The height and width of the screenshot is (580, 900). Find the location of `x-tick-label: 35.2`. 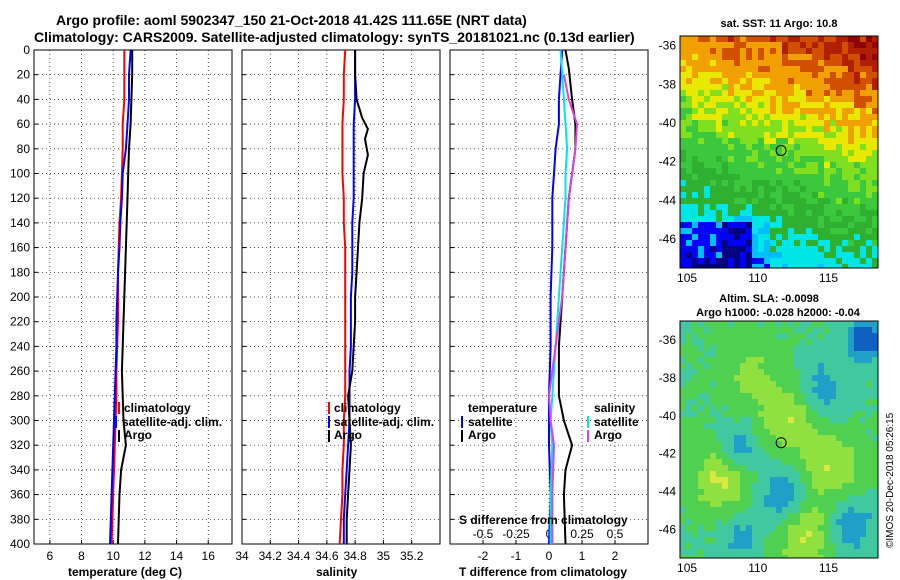

x-tick-label: 35.2 is located at coordinates (412, 556).